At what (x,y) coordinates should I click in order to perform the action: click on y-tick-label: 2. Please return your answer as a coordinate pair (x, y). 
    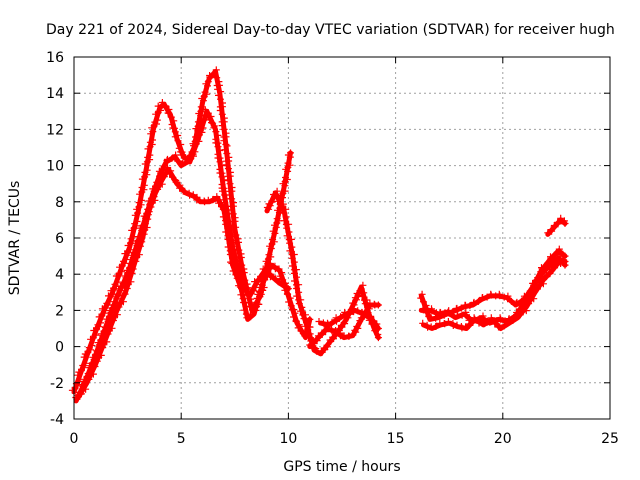
    Looking at the image, I should click on (59, 311).